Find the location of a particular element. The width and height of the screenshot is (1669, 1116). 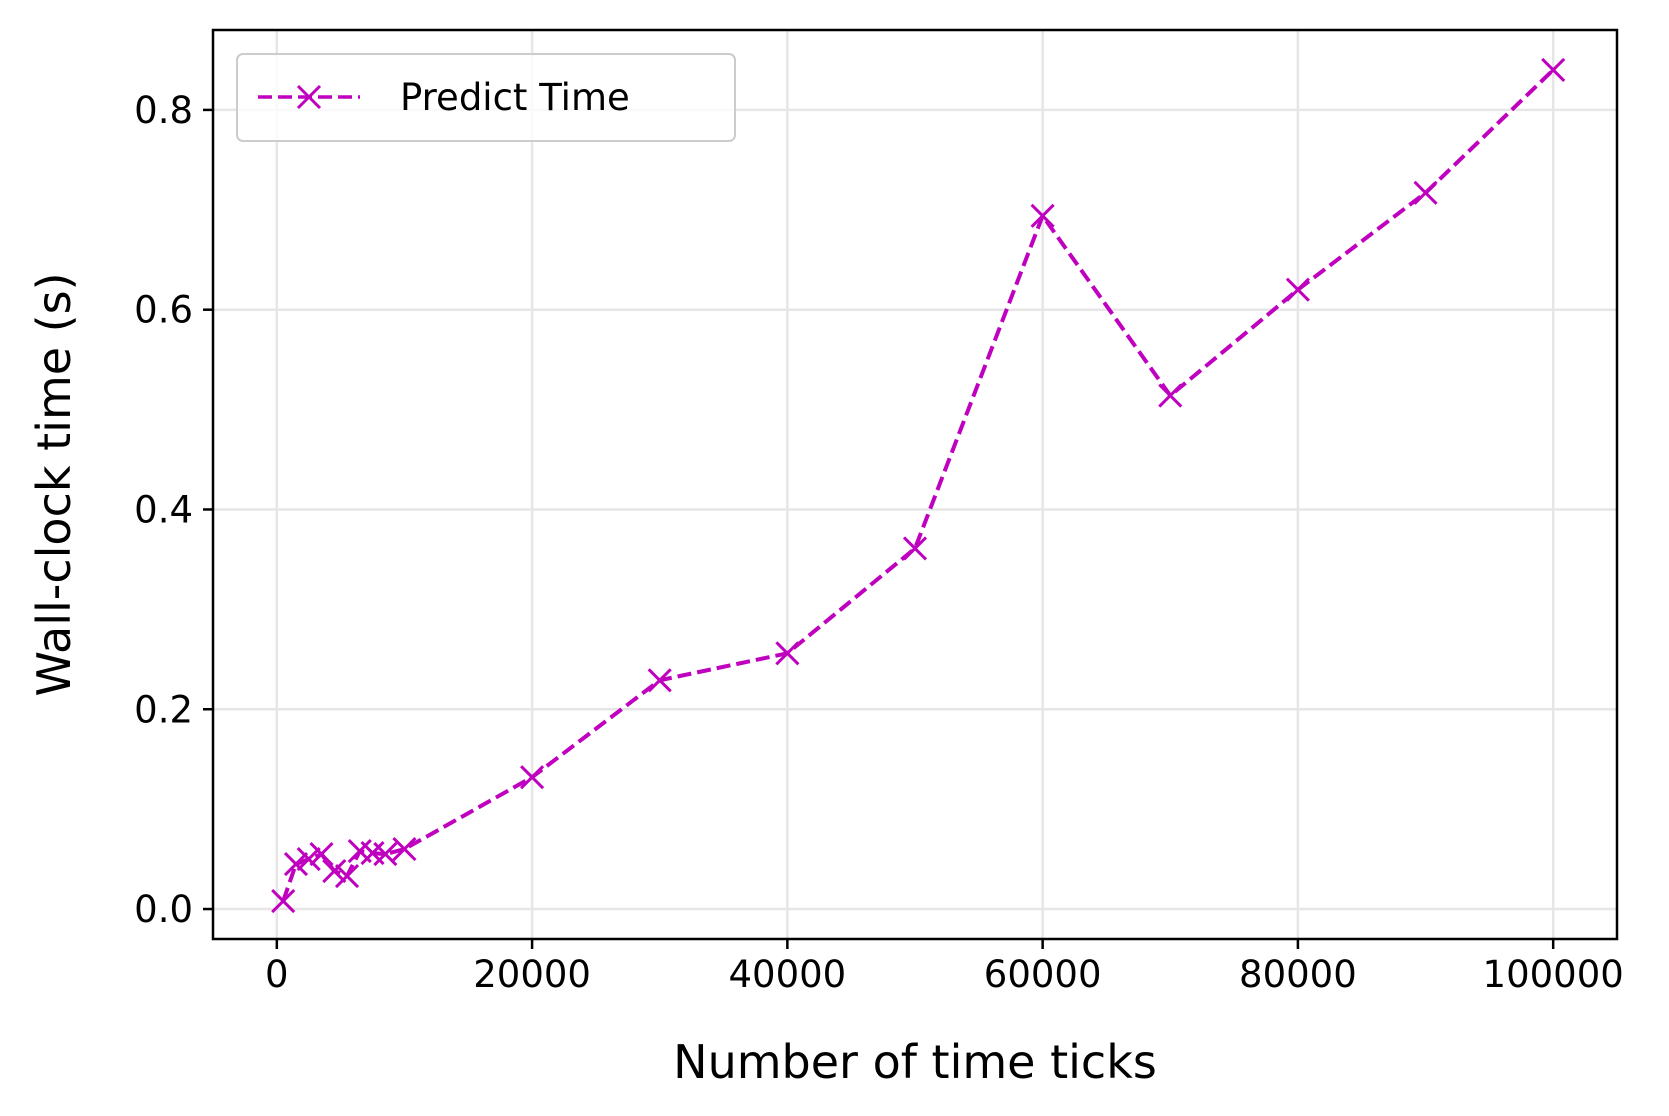

y-tick-label: 0.8 is located at coordinates (163, 110).